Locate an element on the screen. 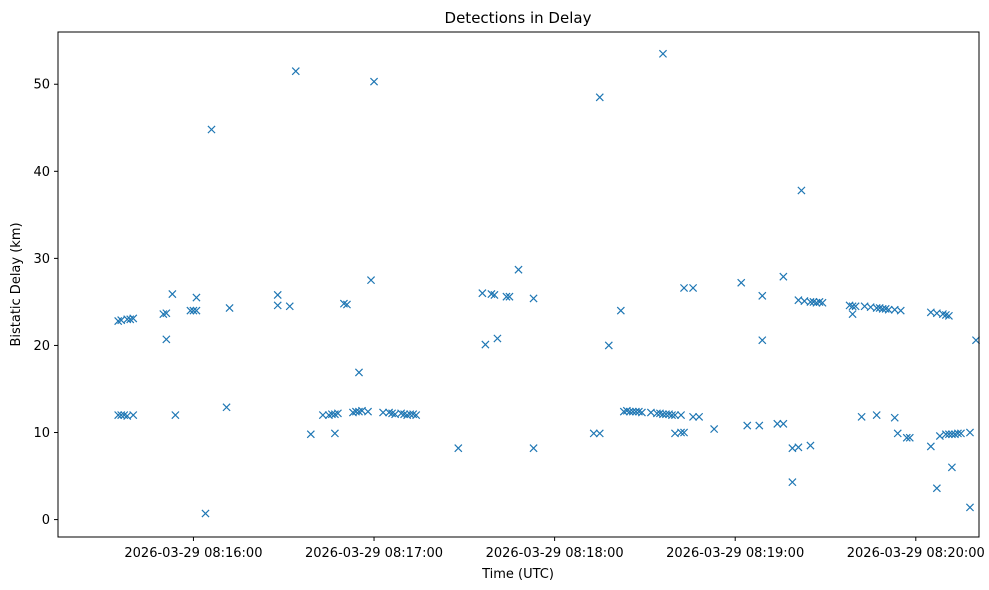 The height and width of the screenshot is (590, 989). y-tick-label: 40 is located at coordinates (41, 172).